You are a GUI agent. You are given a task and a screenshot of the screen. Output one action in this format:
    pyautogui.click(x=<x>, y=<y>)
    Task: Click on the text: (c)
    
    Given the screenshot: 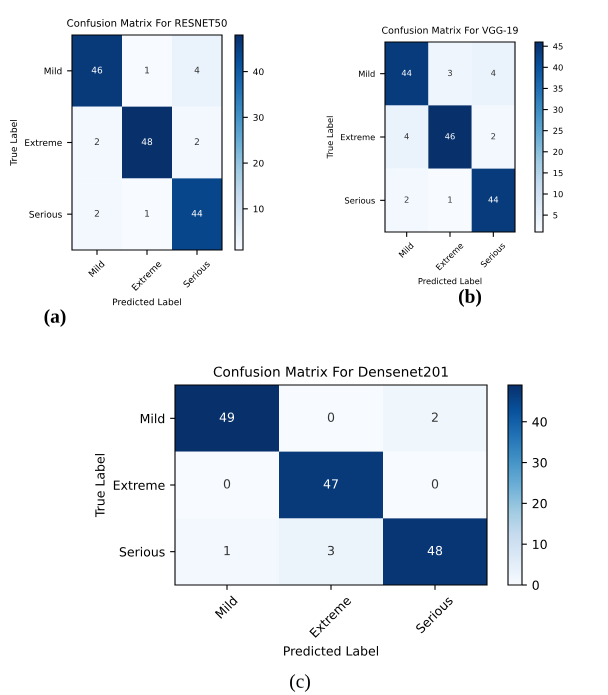 What is the action you would take?
    pyautogui.click(x=300, y=683)
    